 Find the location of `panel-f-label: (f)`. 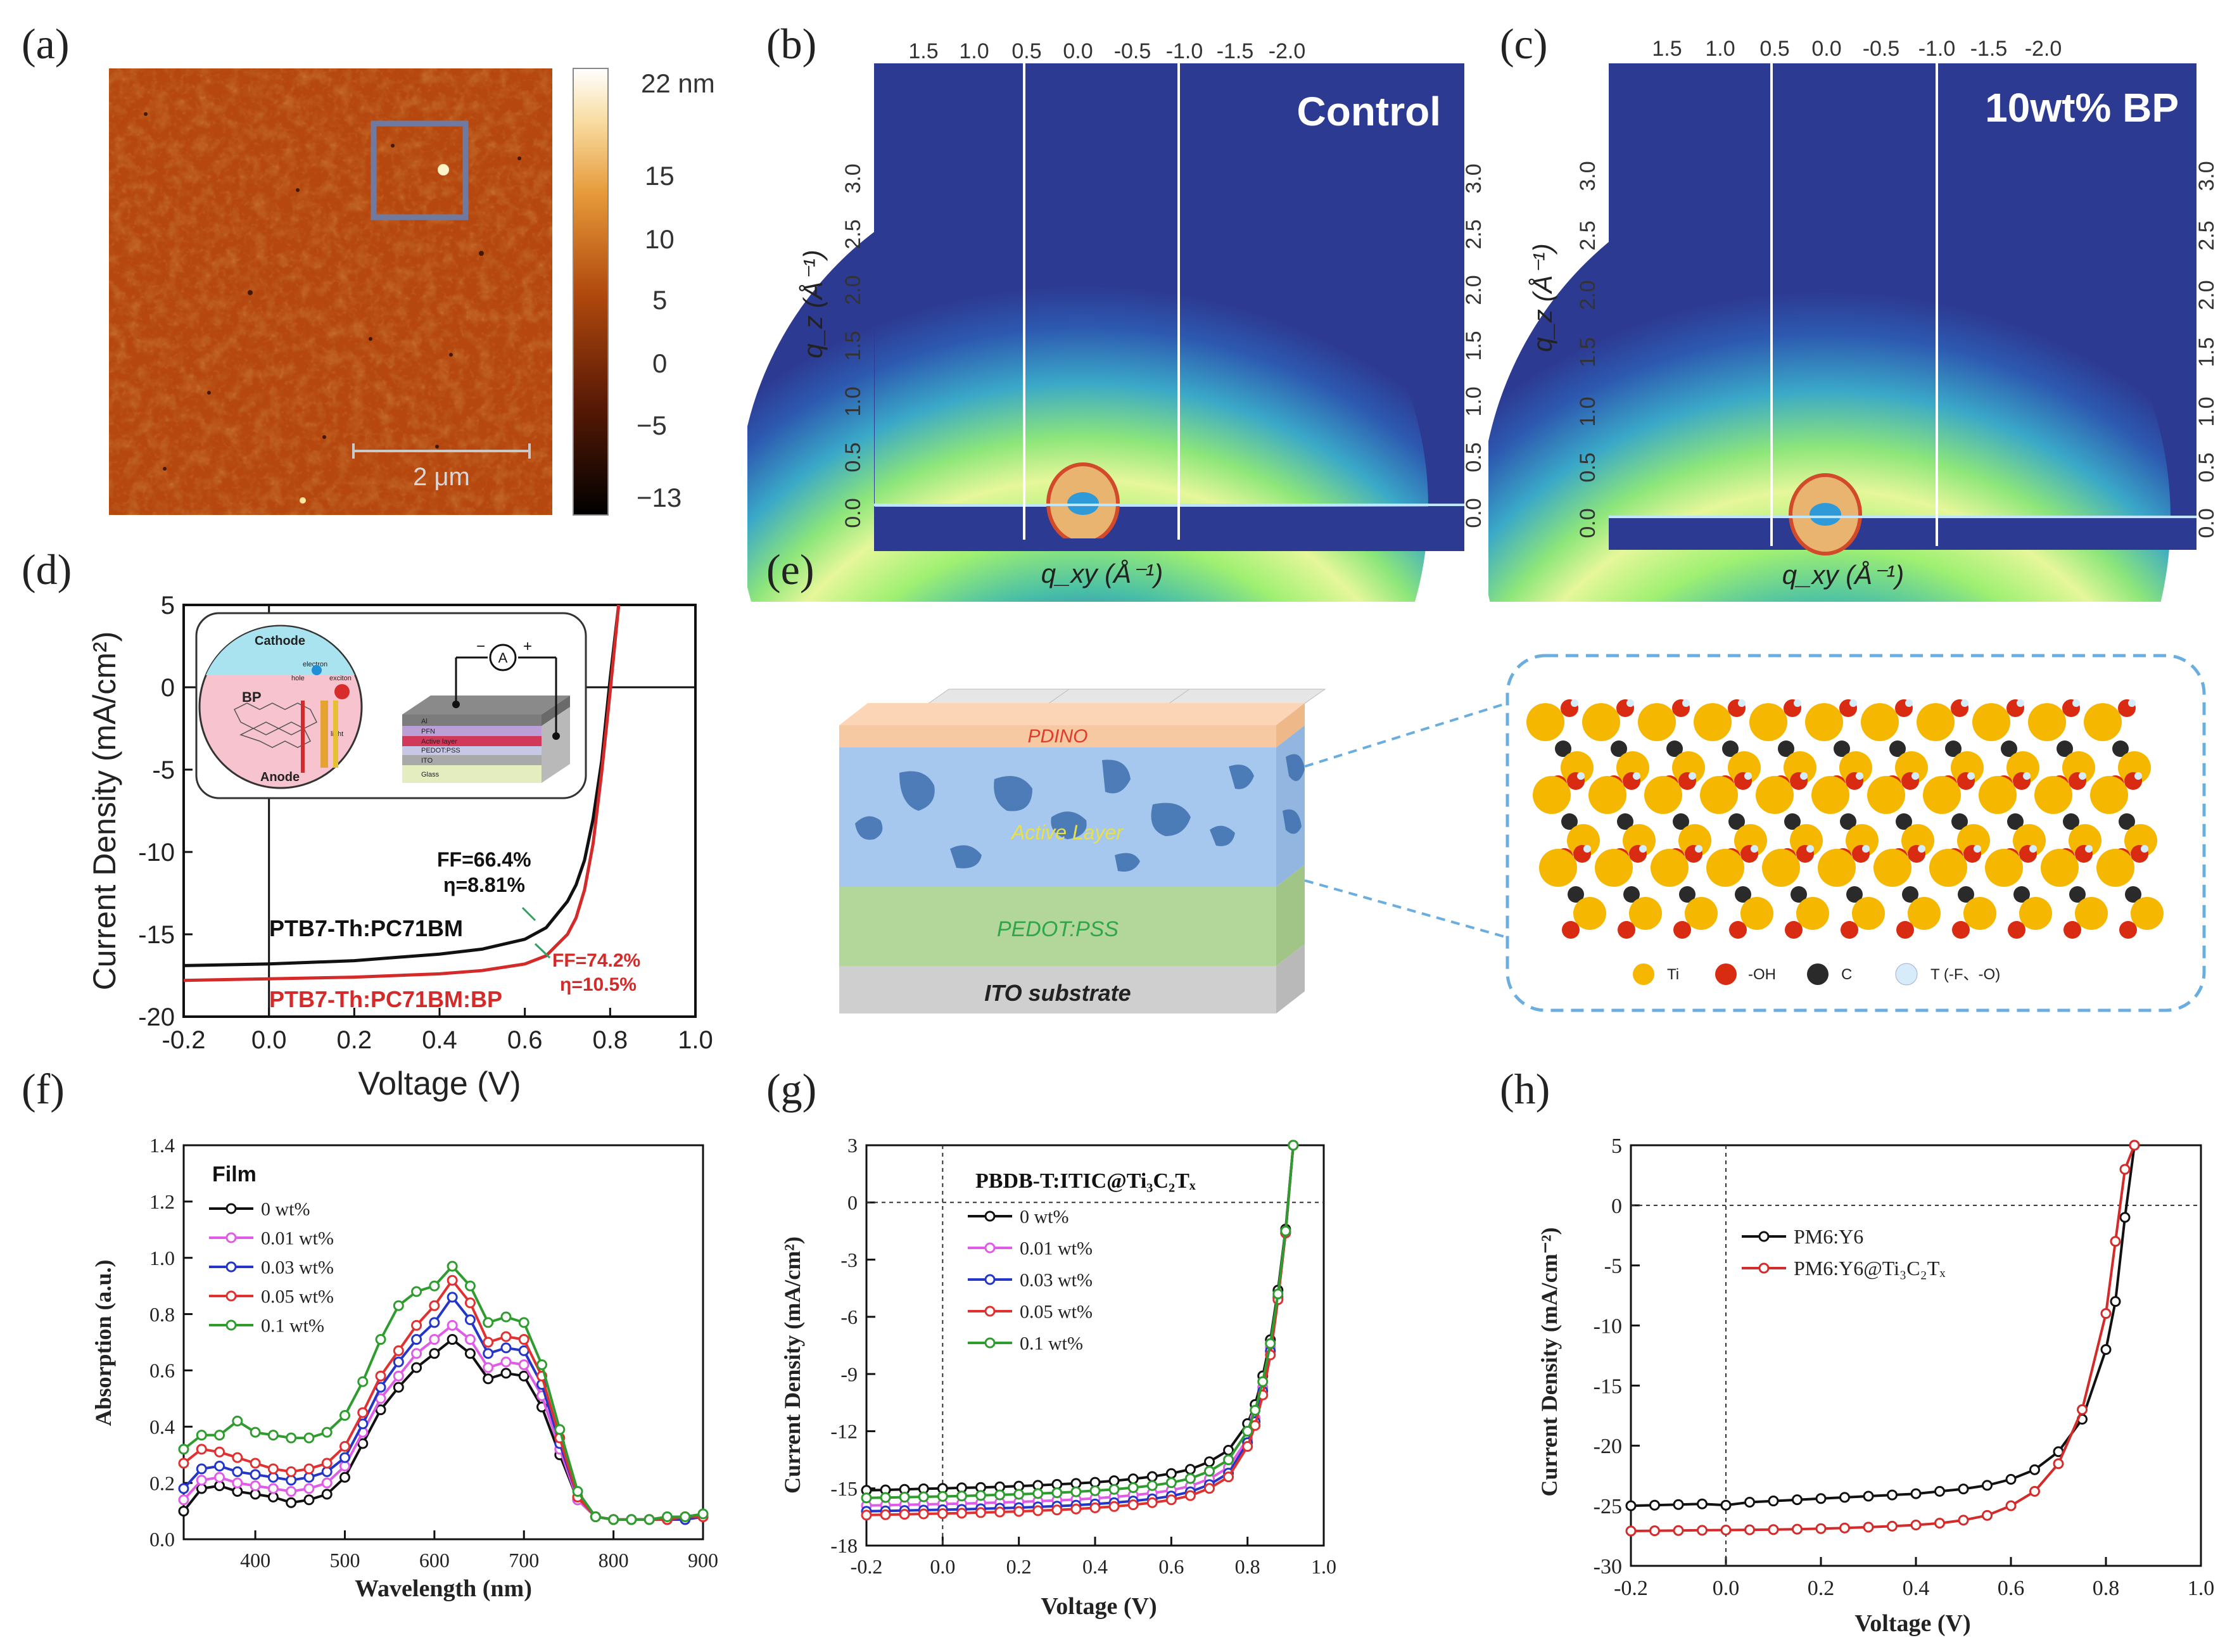

panel-f-label: (f) is located at coordinates (43, 1089).